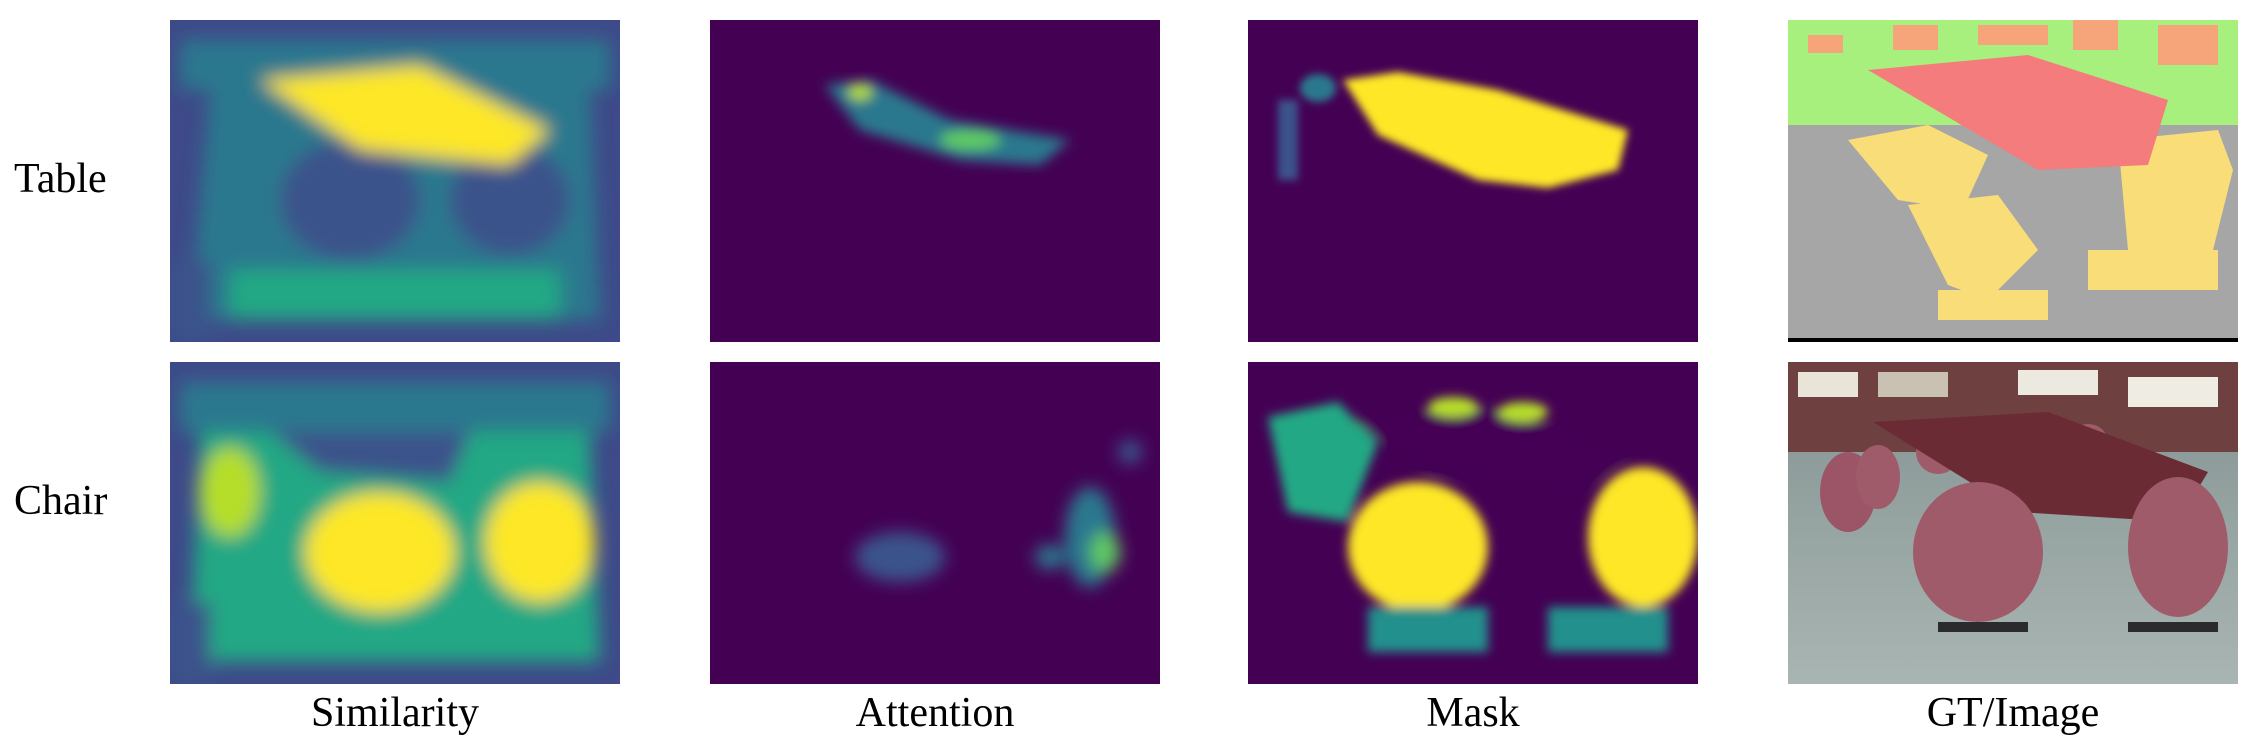  What do you see at coordinates (395, 523) in the screenshot?
I see `similarity-map-chair` at bounding box center [395, 523].